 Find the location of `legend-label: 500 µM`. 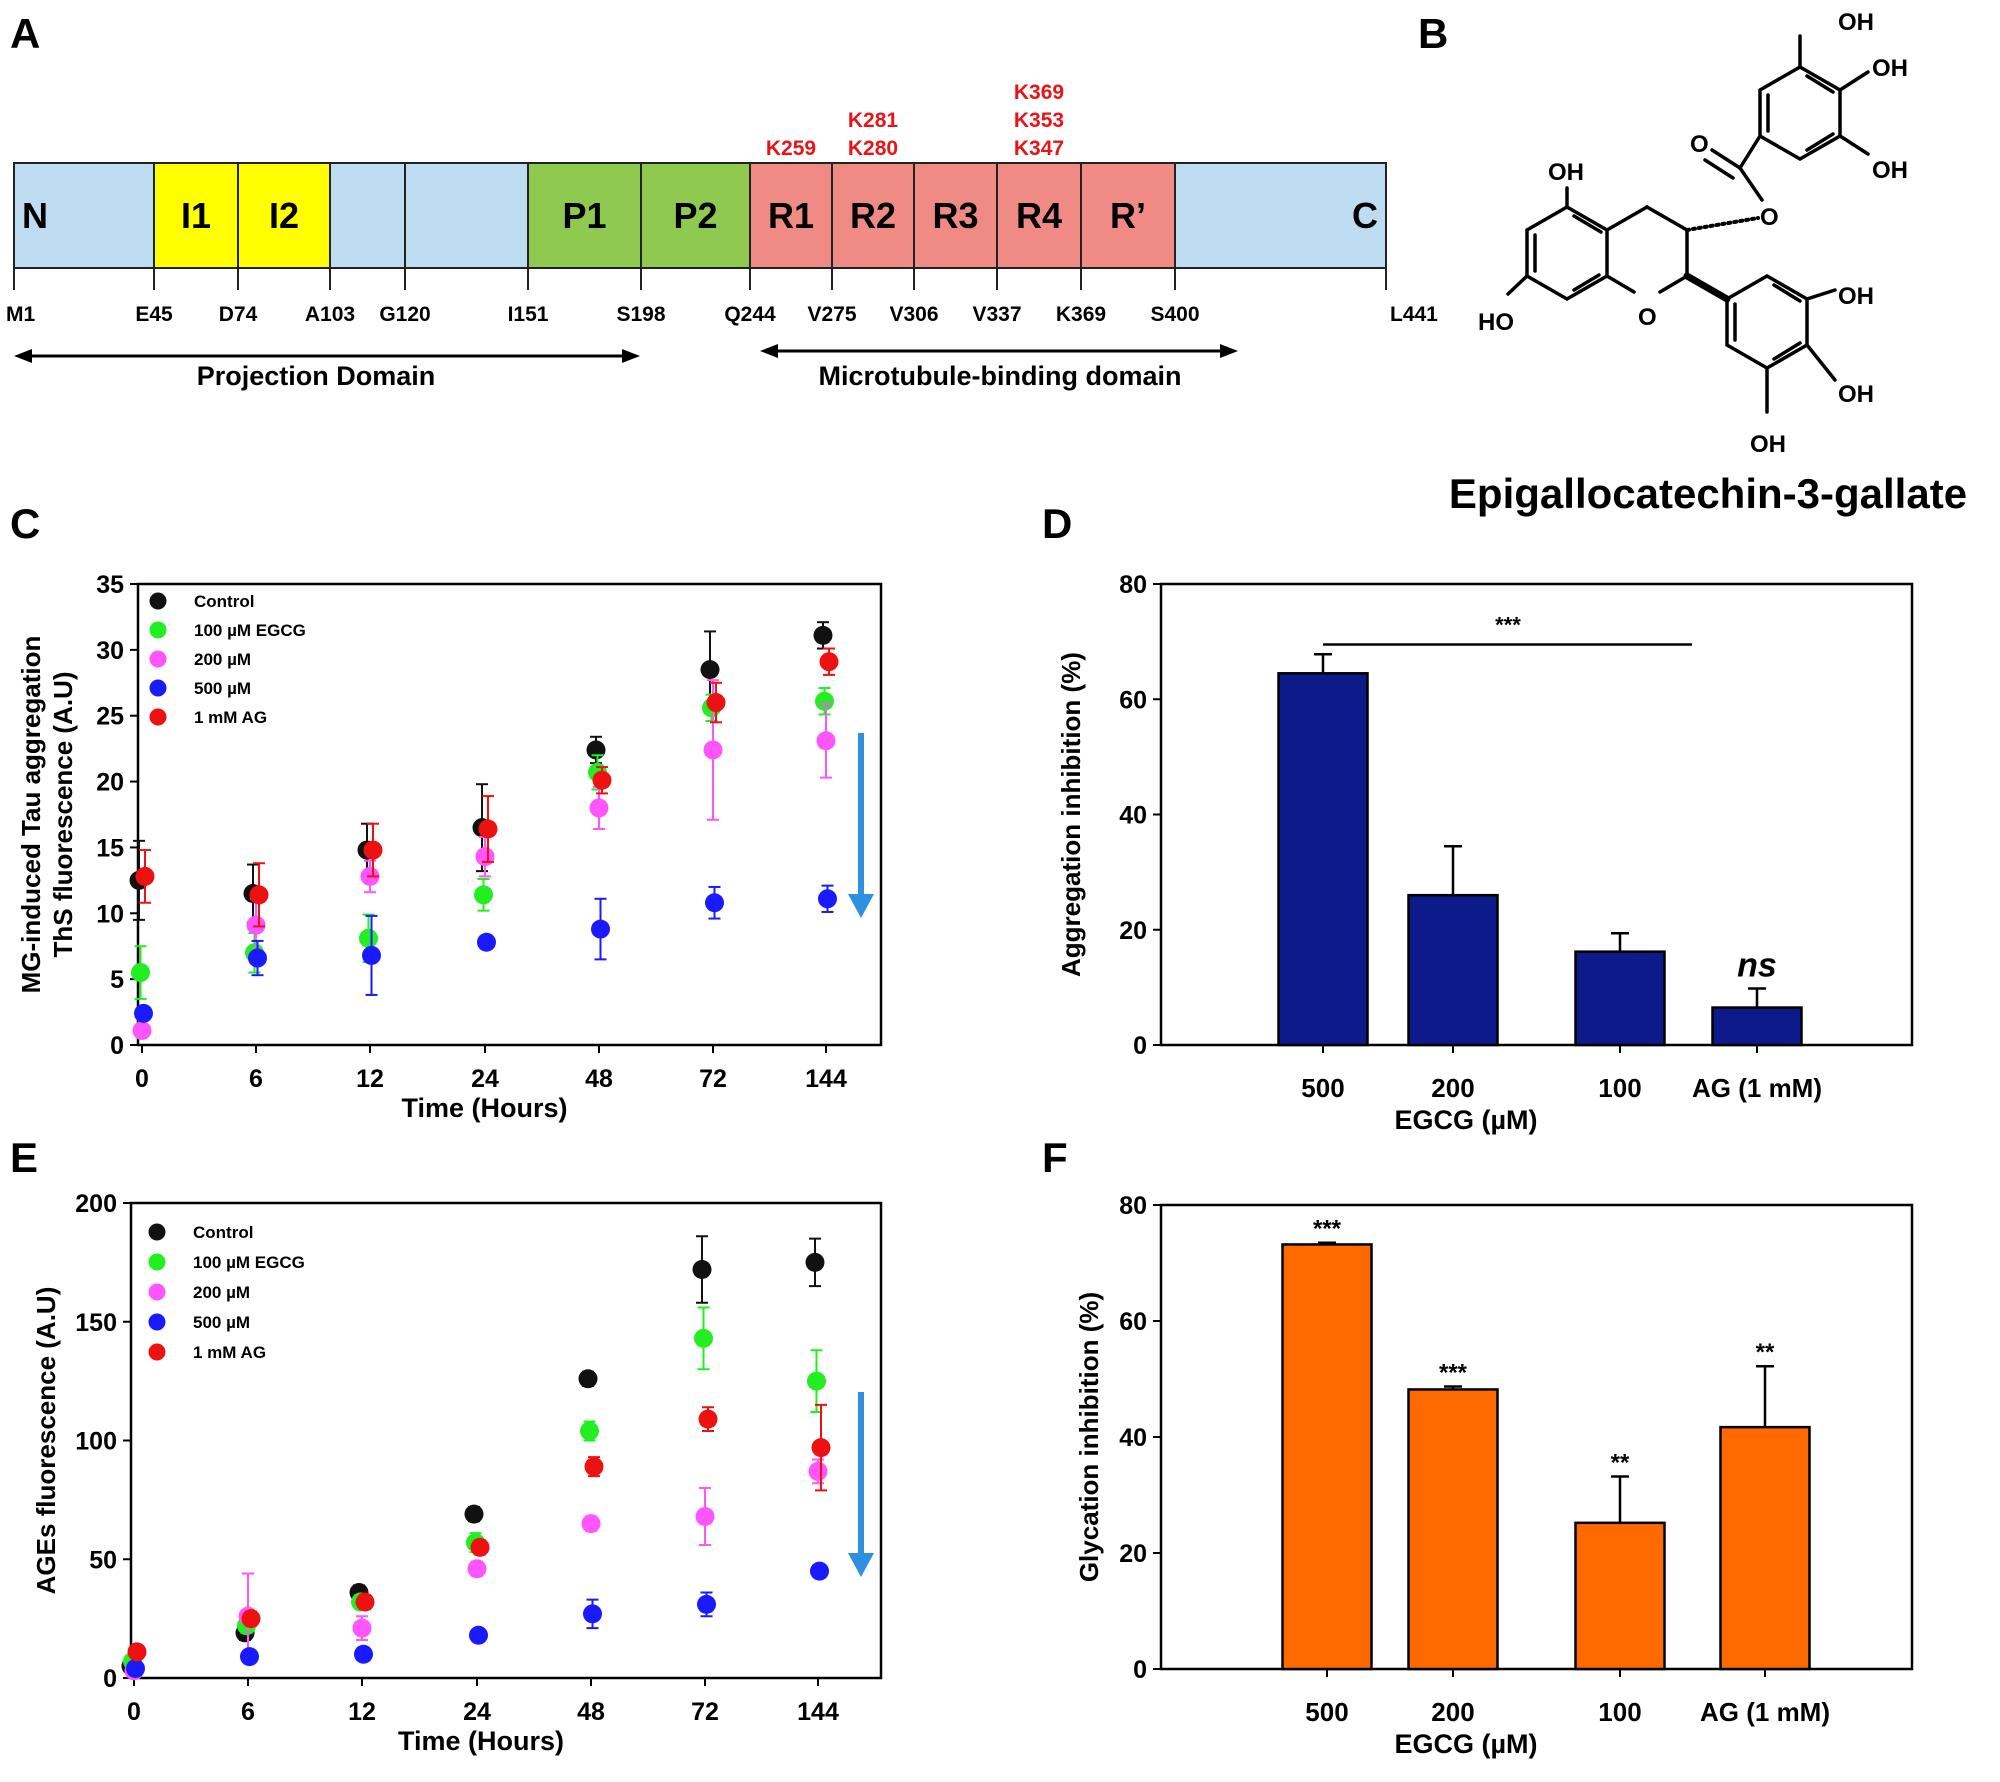

legend-label: 500 µM is located at coordinates (221, 1322).